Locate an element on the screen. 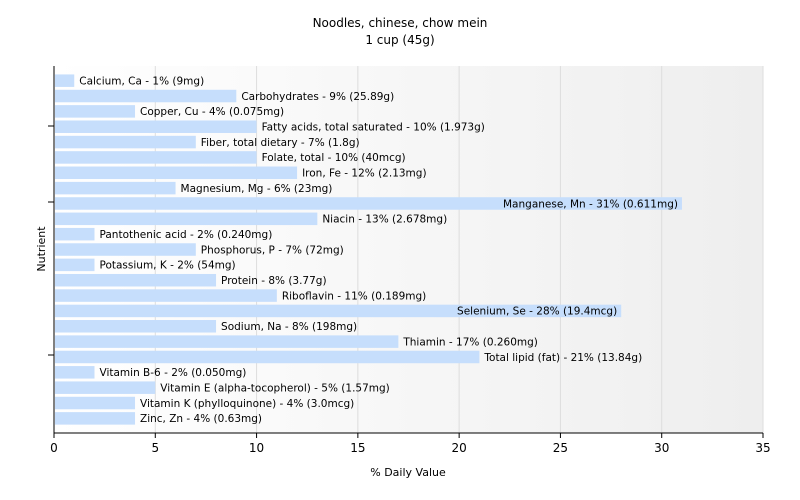 Image resolution: width=800 pixels, height=500 pixels. x-tick-label: 30 is located at coordinates (661, 448).